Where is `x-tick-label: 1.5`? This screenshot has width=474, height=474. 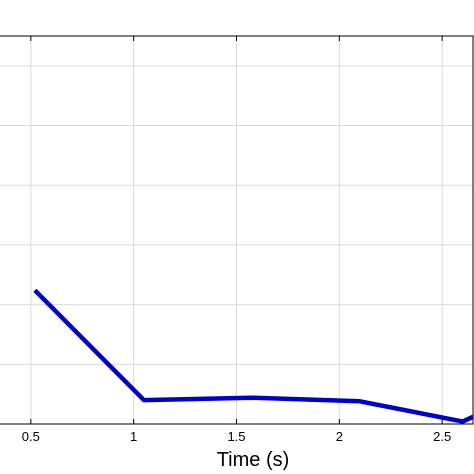 x-tick-label: 1.5 is located at coordinates (236, 436).